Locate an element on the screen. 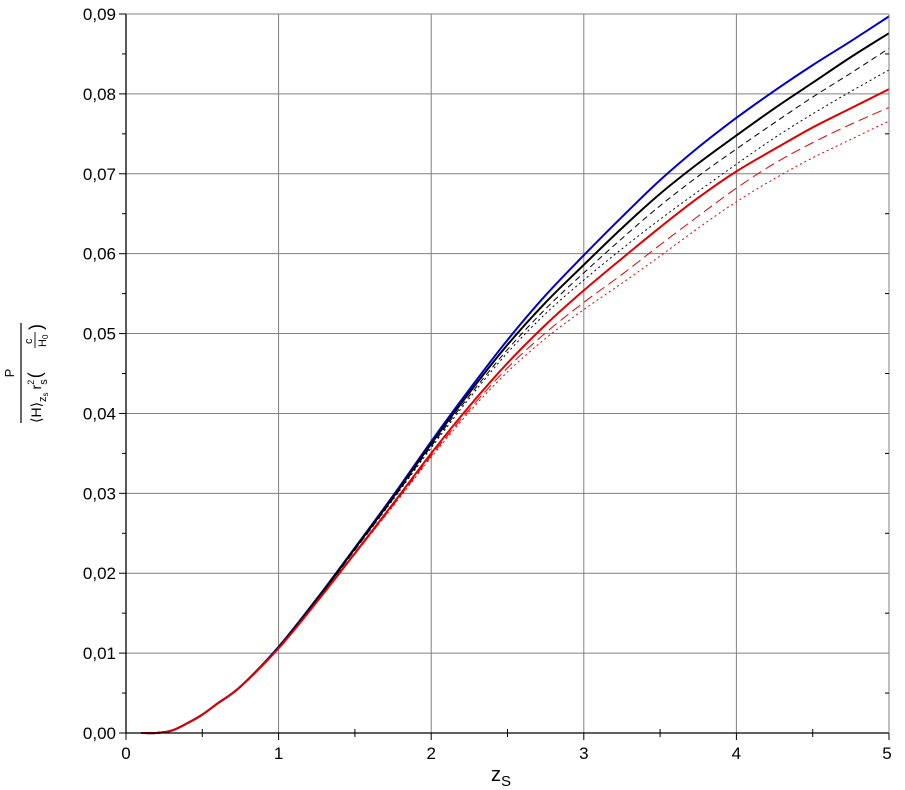  y-tick-labels: 0,00 0,01 0,02 0,03 0,04 0,05 0,06 0,07 0,08 0,09 is located at coordinates (99, 374).